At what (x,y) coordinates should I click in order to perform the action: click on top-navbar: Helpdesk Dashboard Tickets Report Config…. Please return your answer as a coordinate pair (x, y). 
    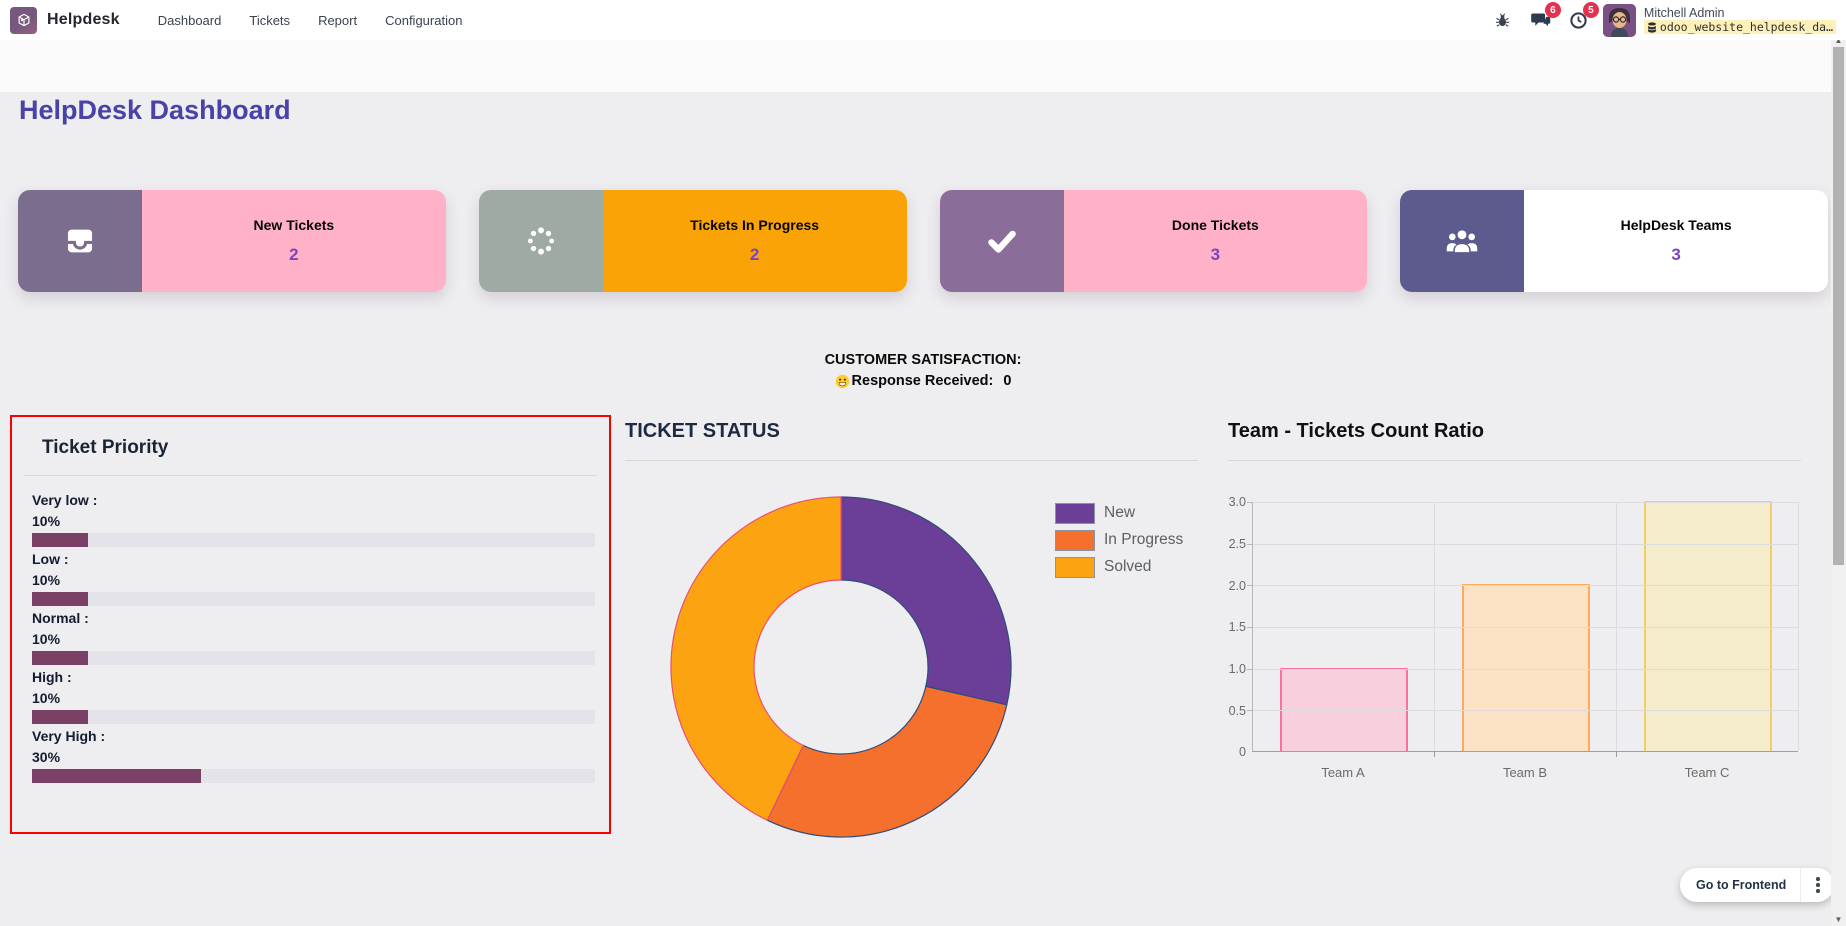
    Looking at the image, I should click on (923, 20).